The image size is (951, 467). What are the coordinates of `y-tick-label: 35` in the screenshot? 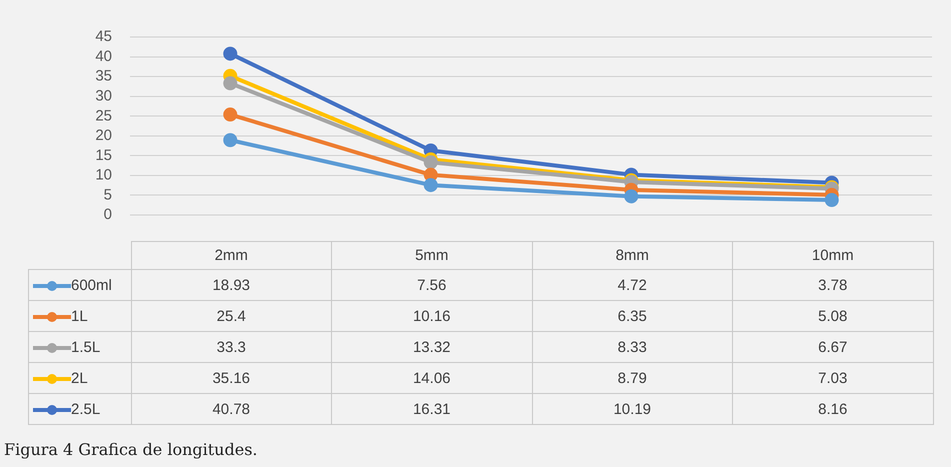 It's located at (103, 76).